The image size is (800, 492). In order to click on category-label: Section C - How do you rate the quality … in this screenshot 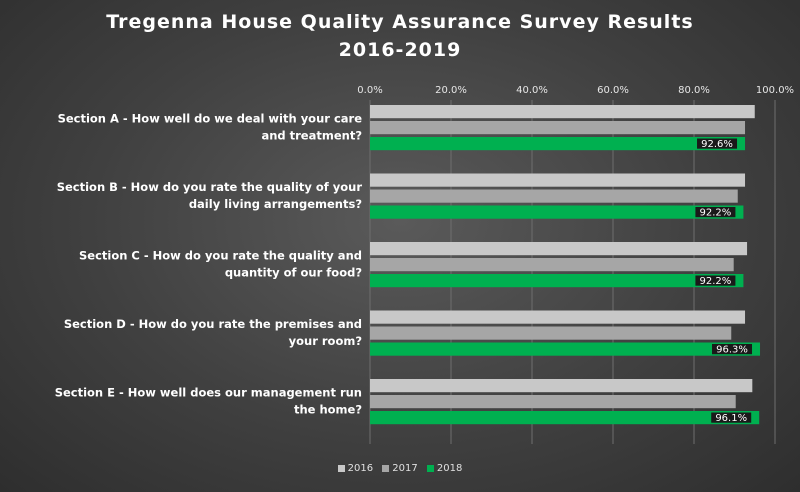, I will do `click(220, 256)`.